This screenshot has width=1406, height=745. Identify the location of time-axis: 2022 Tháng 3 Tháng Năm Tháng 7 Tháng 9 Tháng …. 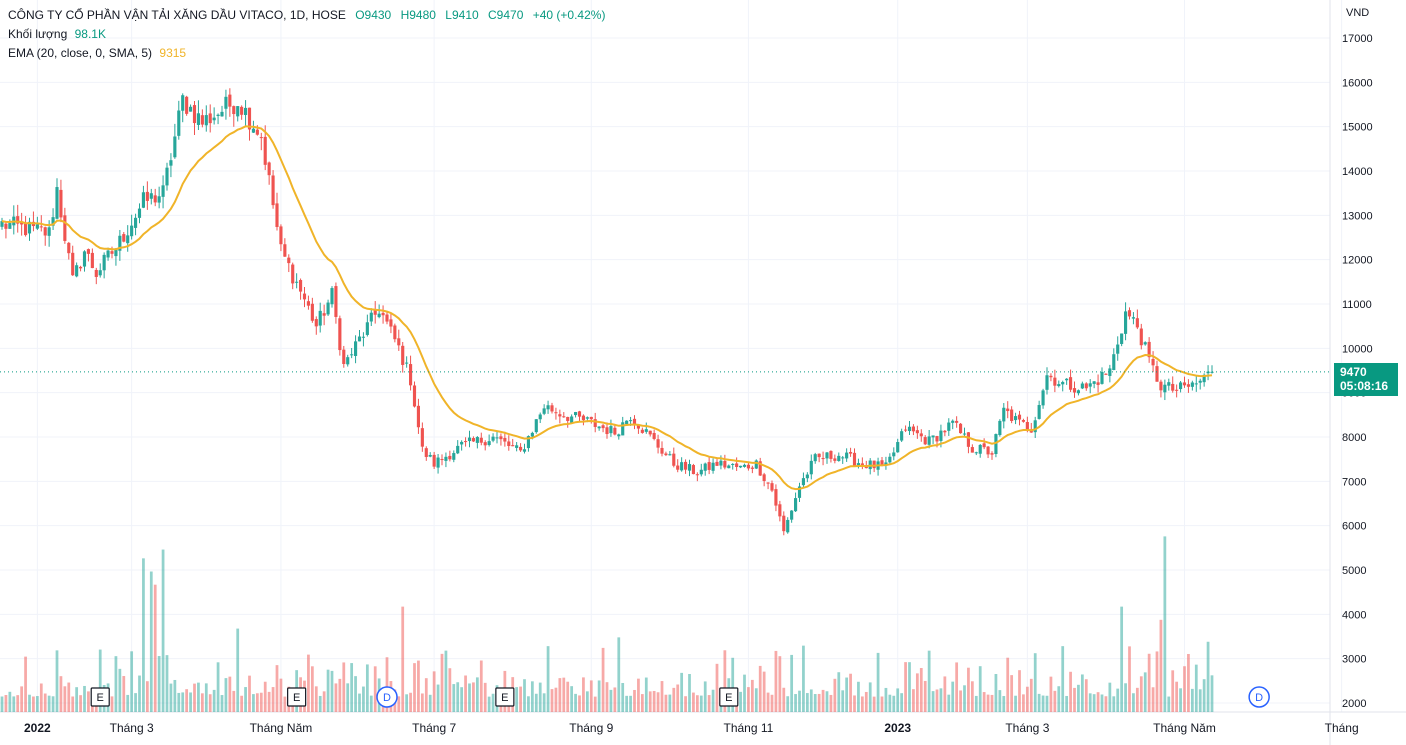
(691, 728).